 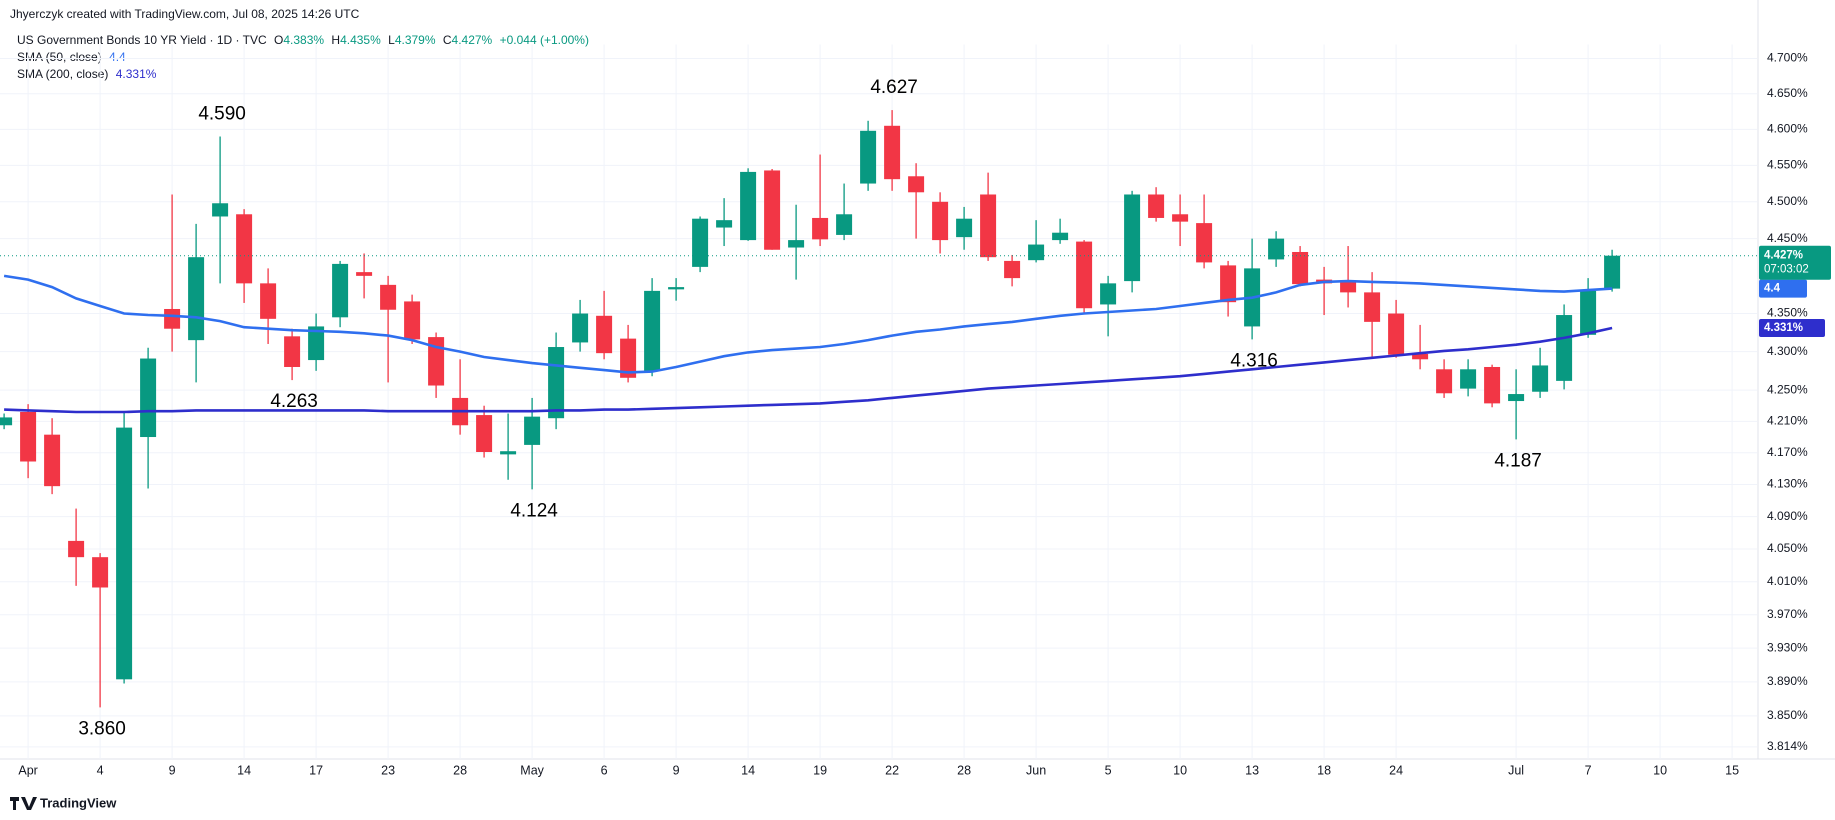 I want to click on ohlc-value: 4.383%, so click(x=303, y=40).